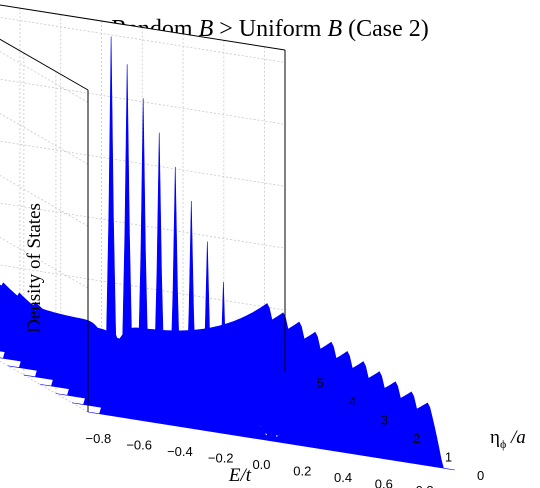  What do you see at coordinates (384, 482) in the screenshot?
I see `x-tick-label: 0.6` at bounding box center [384, 482].